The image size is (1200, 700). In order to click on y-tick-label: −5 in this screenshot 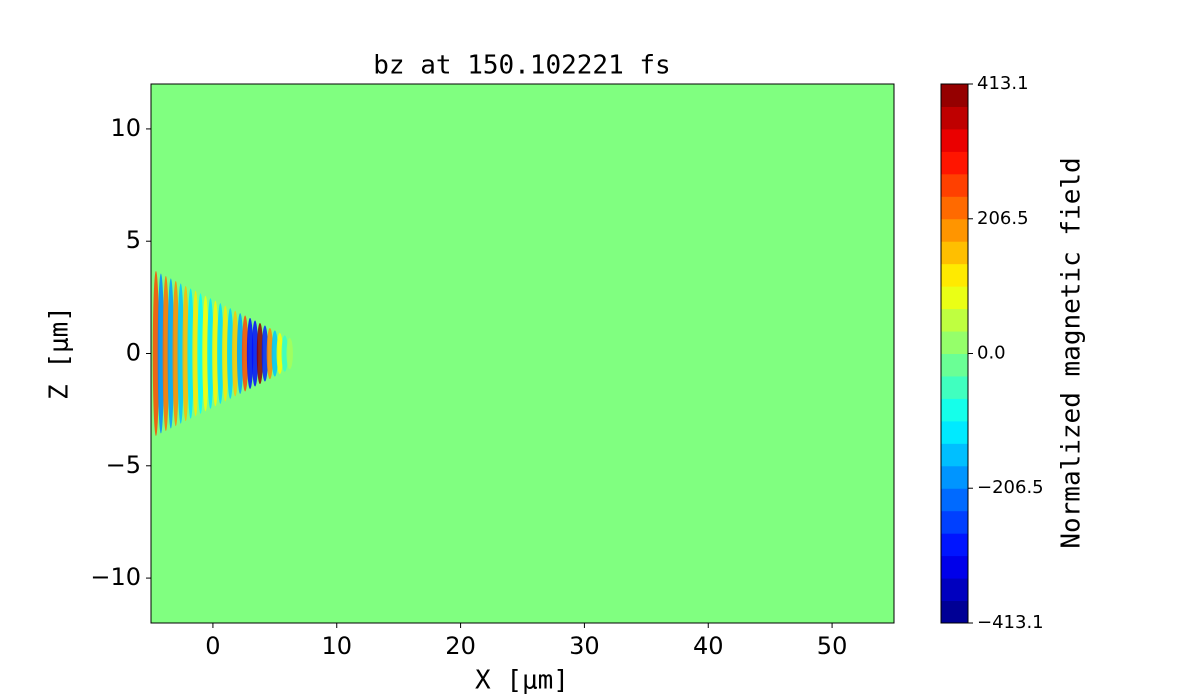, I will do `click(123, 465)`.